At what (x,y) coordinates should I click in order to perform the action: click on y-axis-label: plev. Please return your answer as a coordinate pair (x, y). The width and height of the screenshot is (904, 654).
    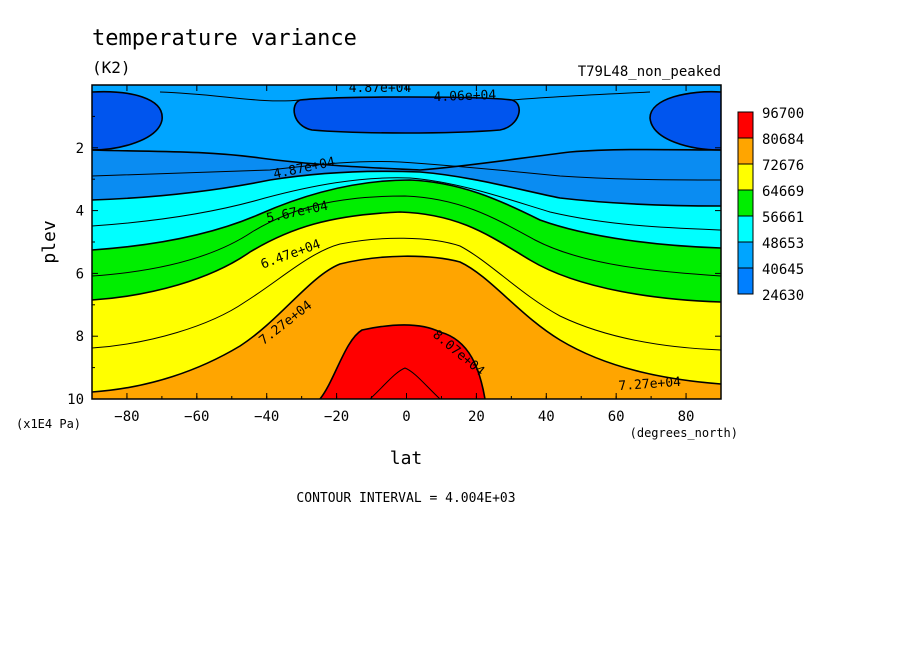
    Looking at the image, I should click on (49, 241).